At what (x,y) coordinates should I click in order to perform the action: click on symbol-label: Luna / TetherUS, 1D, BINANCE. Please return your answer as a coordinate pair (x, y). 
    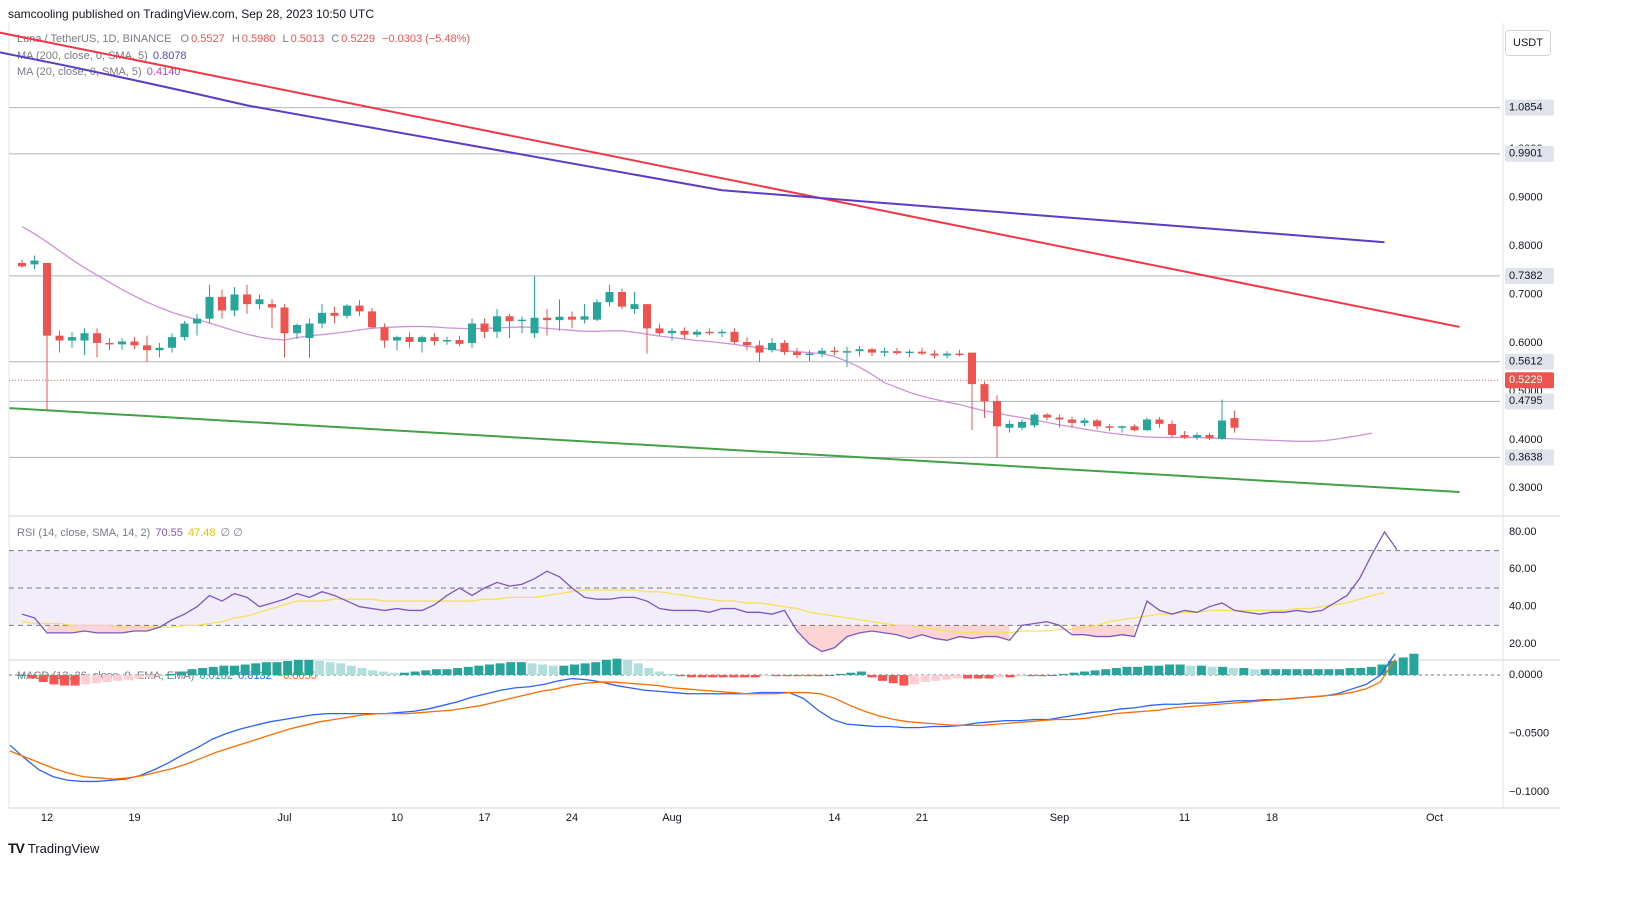
    Looking at the image, I should click on (94, 39).